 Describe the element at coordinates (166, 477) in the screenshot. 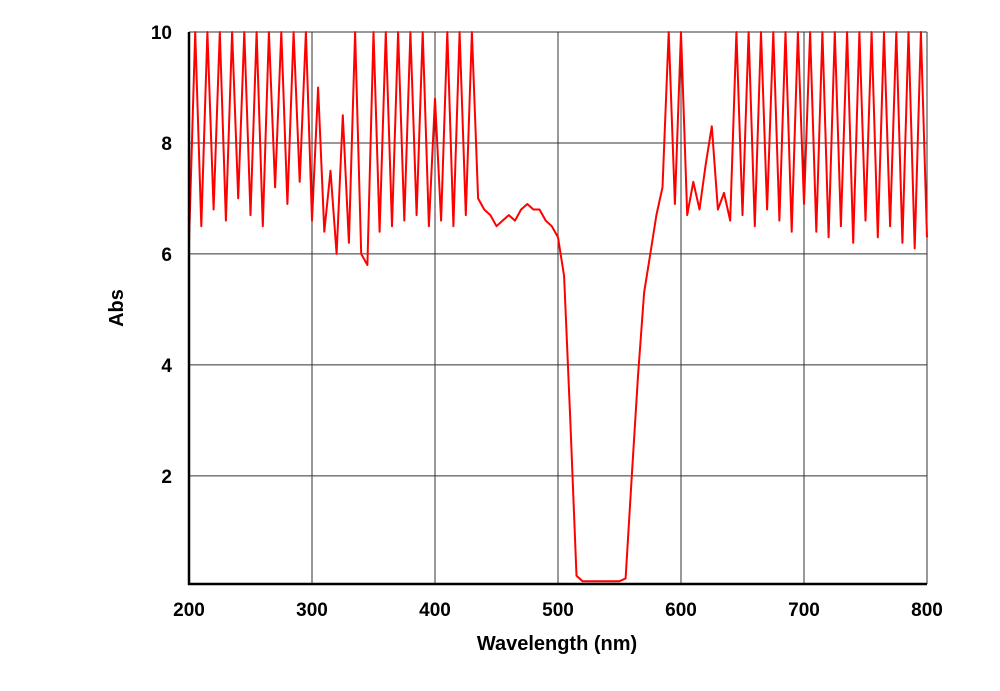

I see `y-tick-label: 2` at that location.